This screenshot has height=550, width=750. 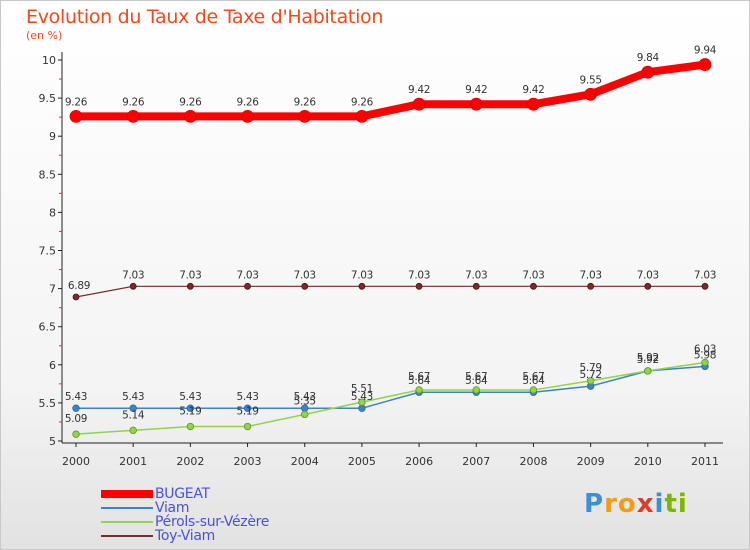 What do you see at coordinates (182, 494) in the screenshot?
I see `legend-label: BUGEAT` at bounding box center [182, 494].